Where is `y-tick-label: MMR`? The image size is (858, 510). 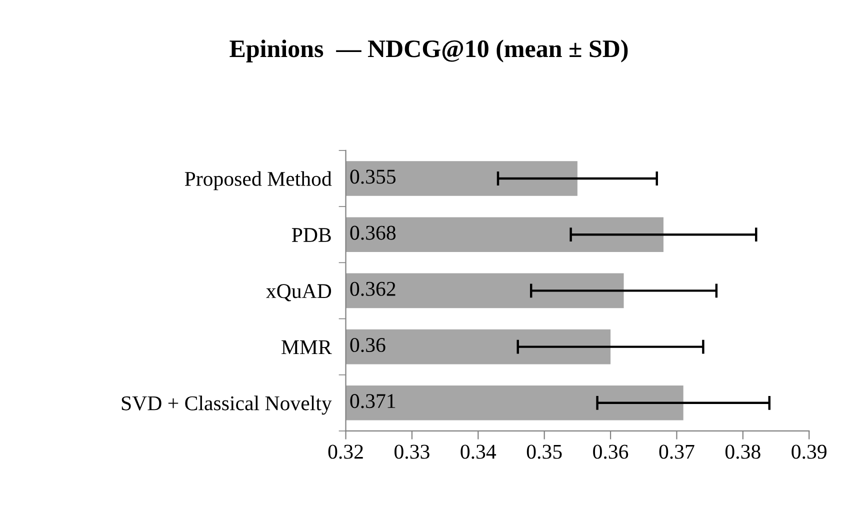 y-tick-label: MMR is located at coordinates (307, 347).